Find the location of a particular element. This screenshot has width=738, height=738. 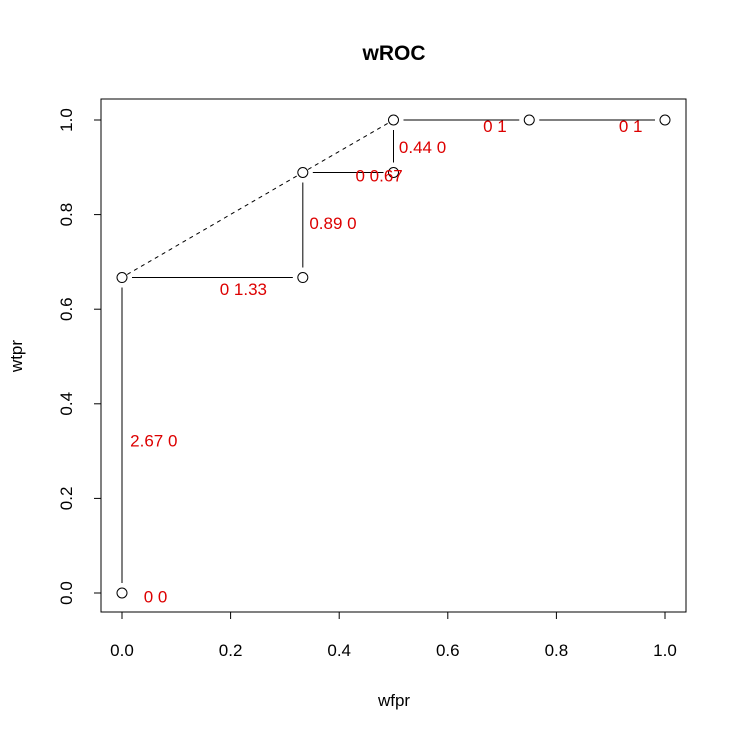

x-tick-label: 1.0 is located at coordinates (665, 650).